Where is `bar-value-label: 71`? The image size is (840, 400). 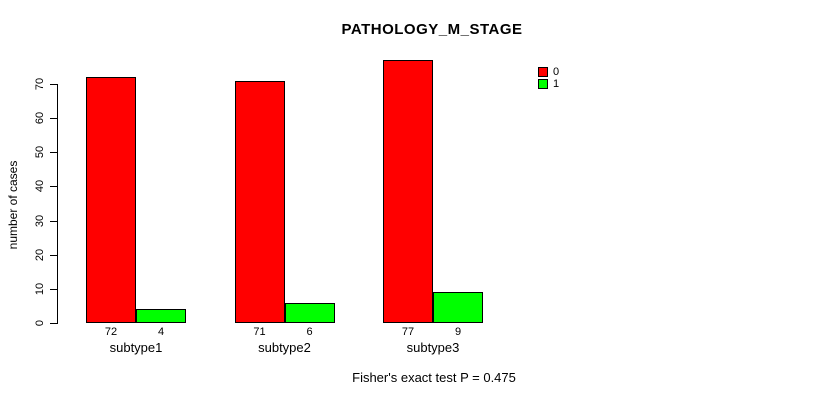
bar-value-label: 71 is located at coordinates (259, 332).